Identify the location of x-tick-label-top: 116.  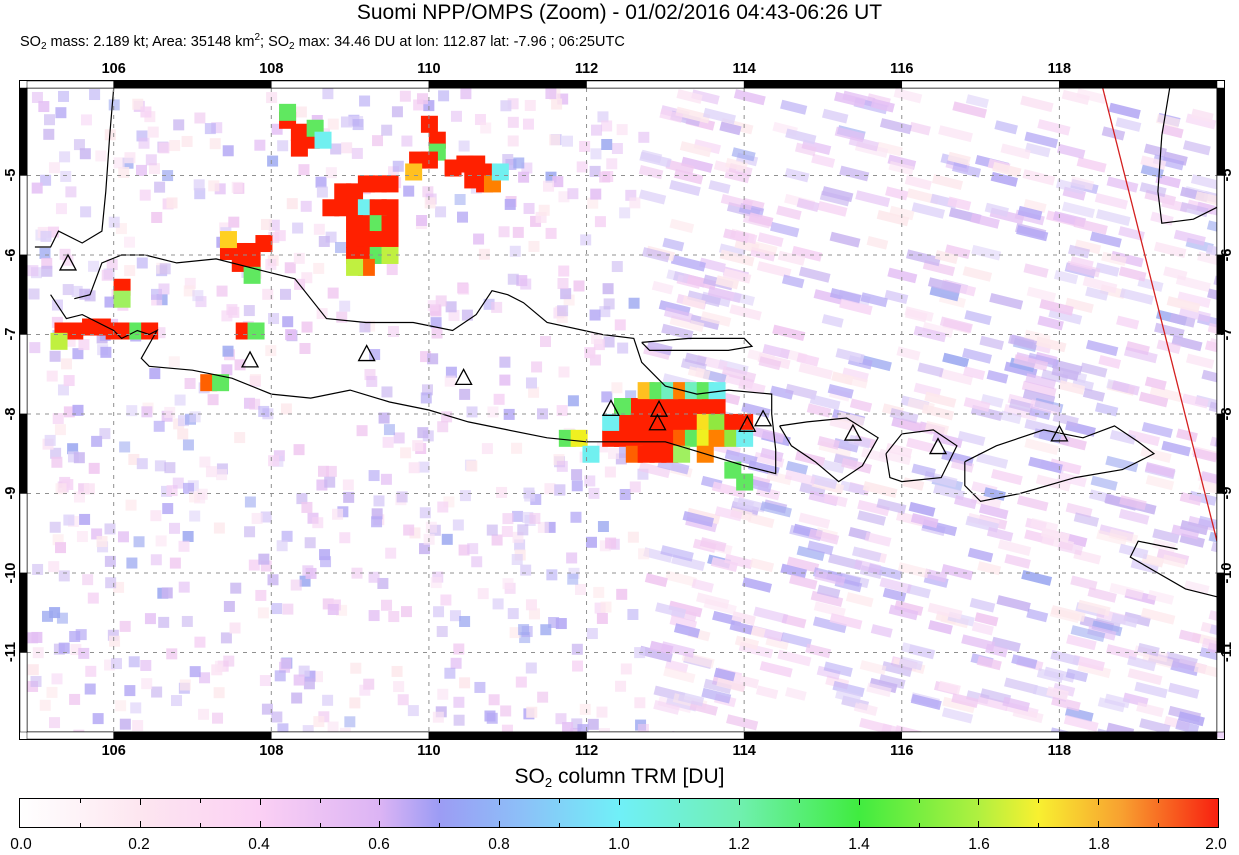
(902, 69).